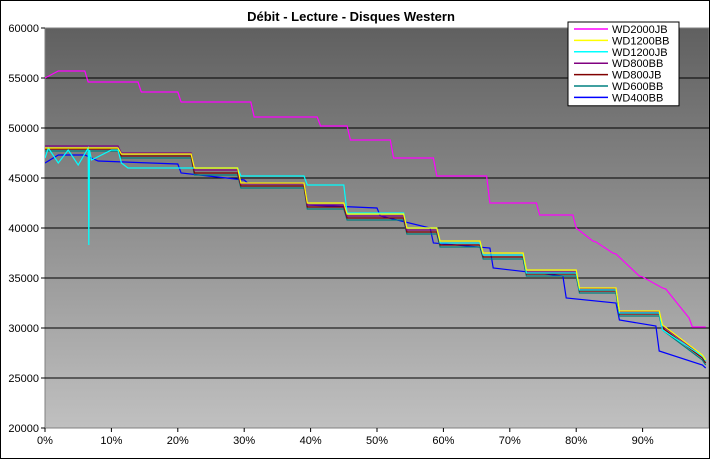  Describe the element at coordinates (643, 441) in the screenshot. I see `x-tick-label: 90%` at that location.